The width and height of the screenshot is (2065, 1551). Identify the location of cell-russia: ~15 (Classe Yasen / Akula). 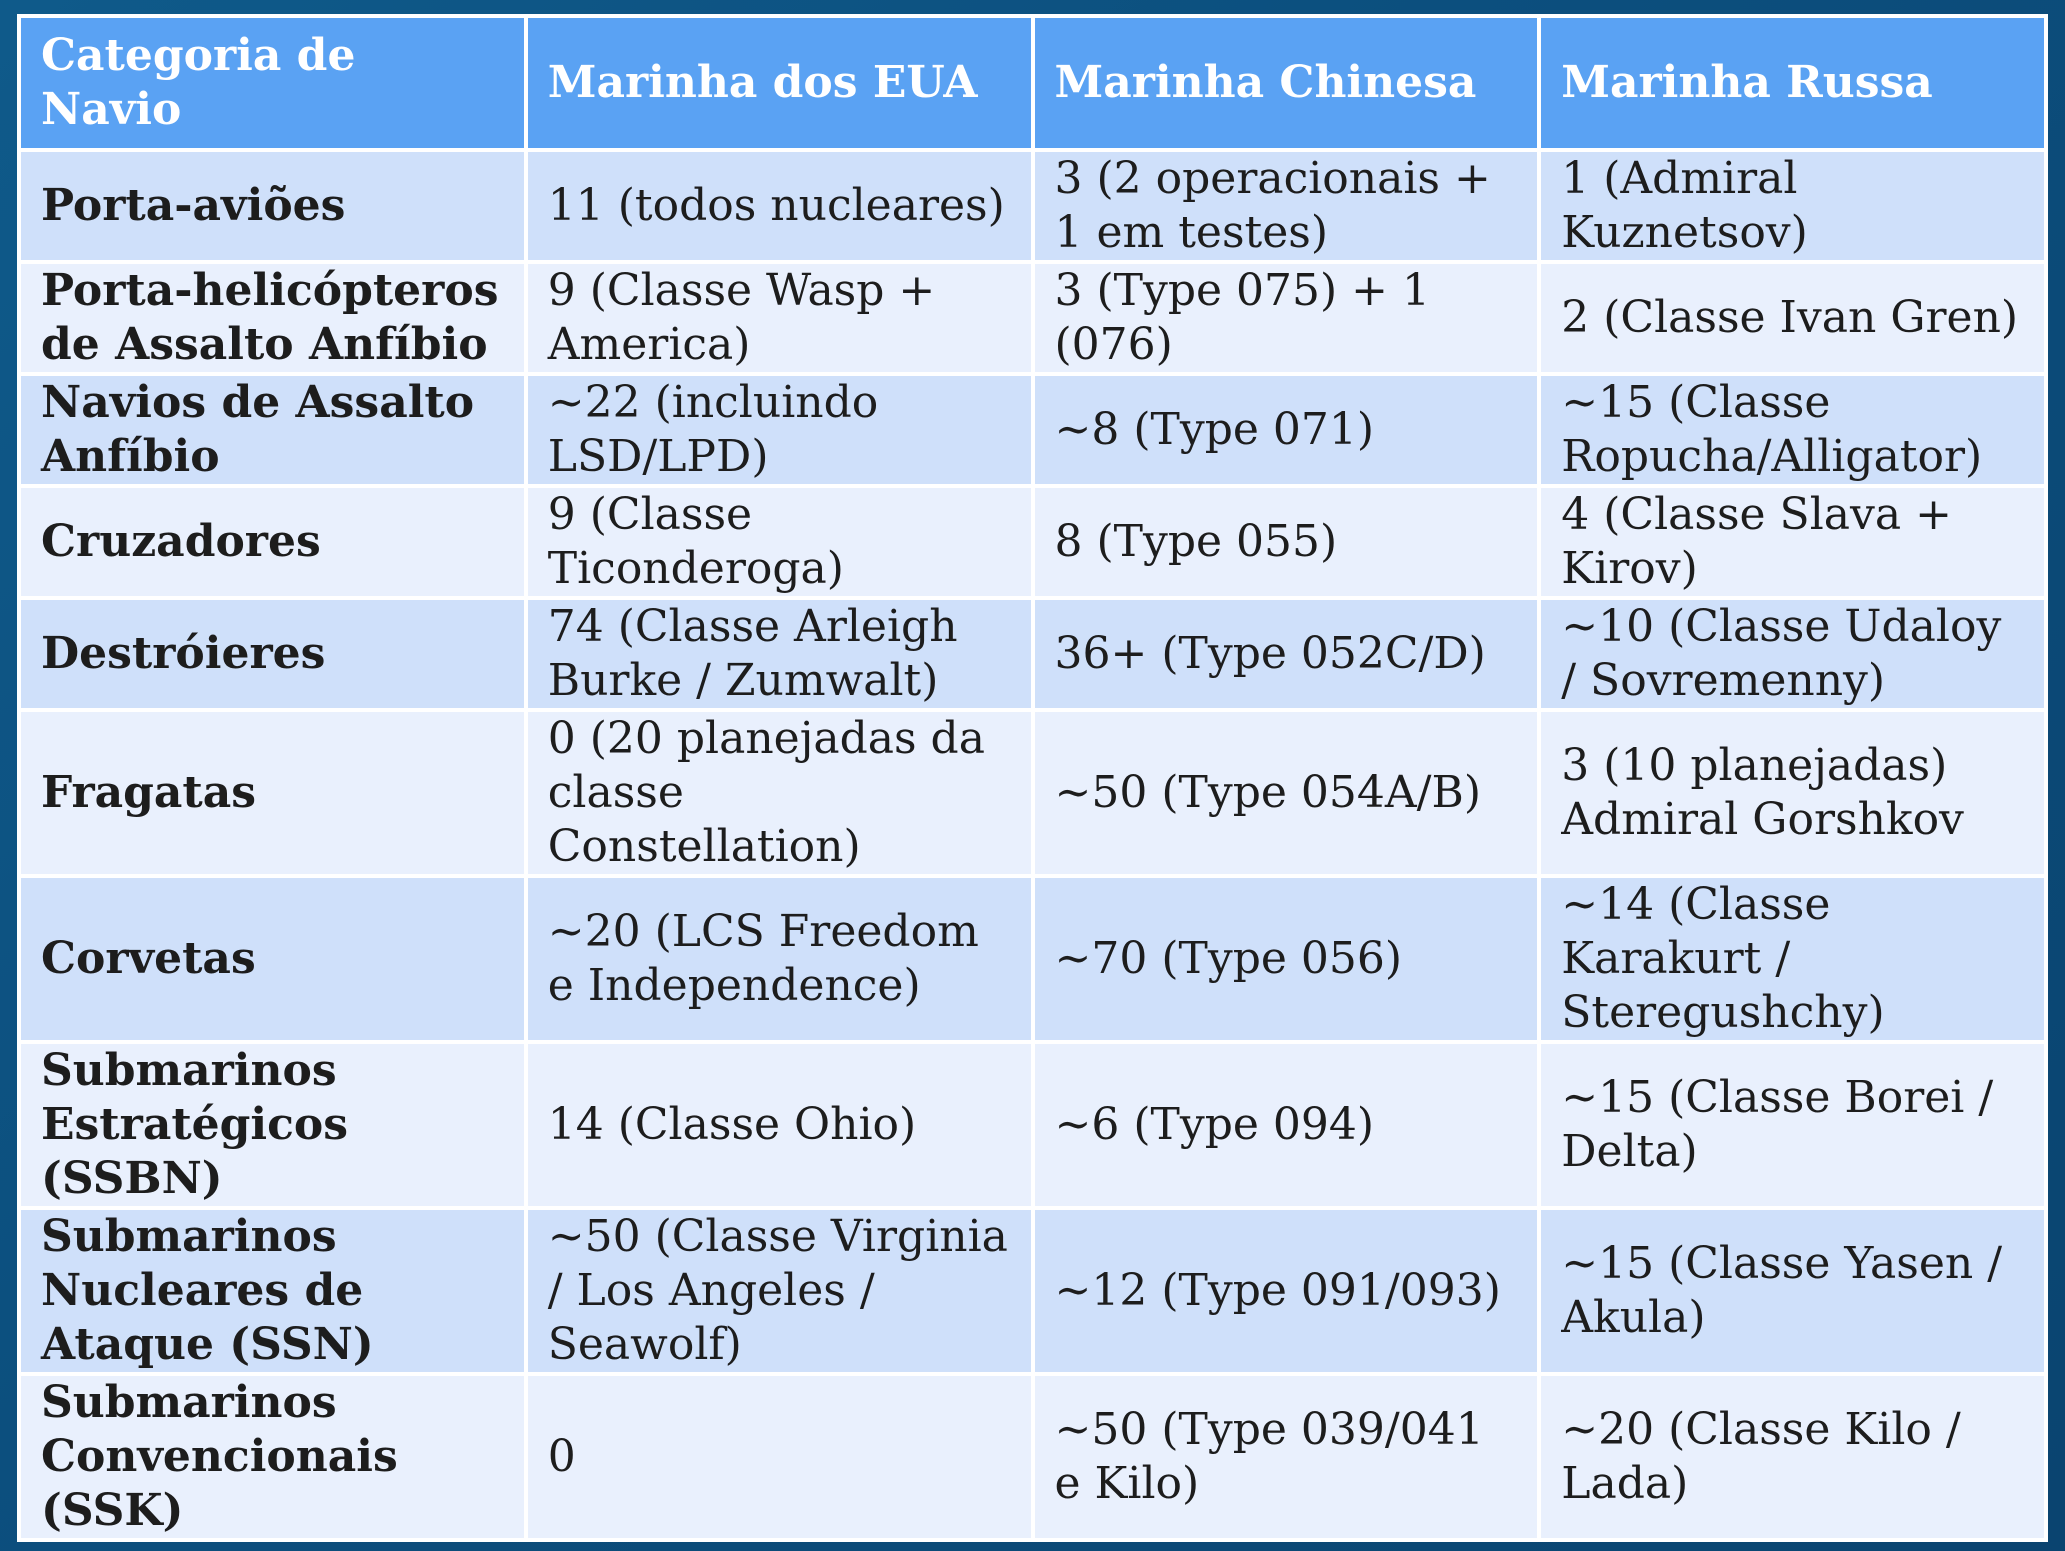
(1792, 1291).